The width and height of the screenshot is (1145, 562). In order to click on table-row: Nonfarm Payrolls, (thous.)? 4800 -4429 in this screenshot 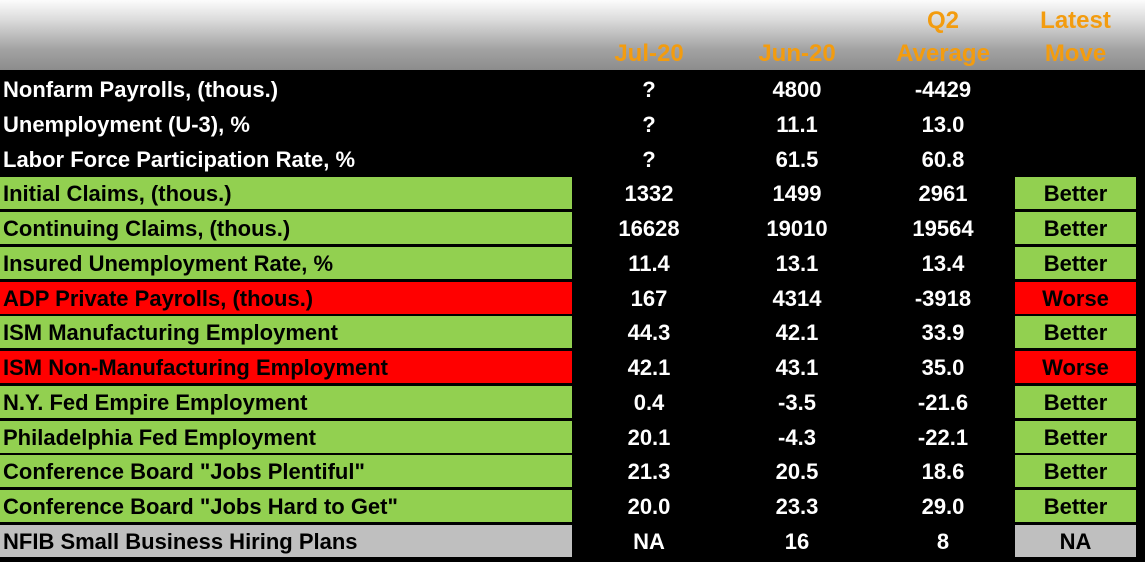, I will do `click(572, 90)`.